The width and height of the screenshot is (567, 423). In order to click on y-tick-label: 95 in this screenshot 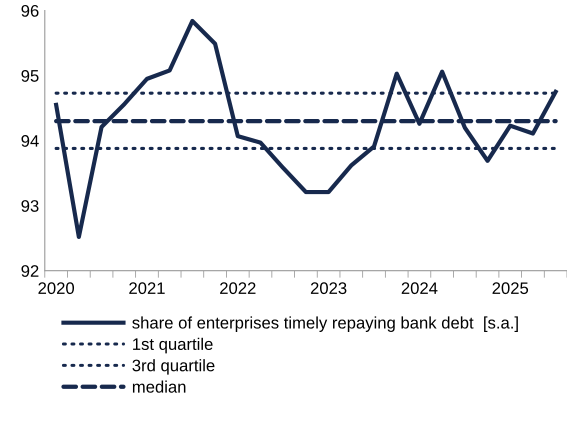, I will do `click(30, 76)`.